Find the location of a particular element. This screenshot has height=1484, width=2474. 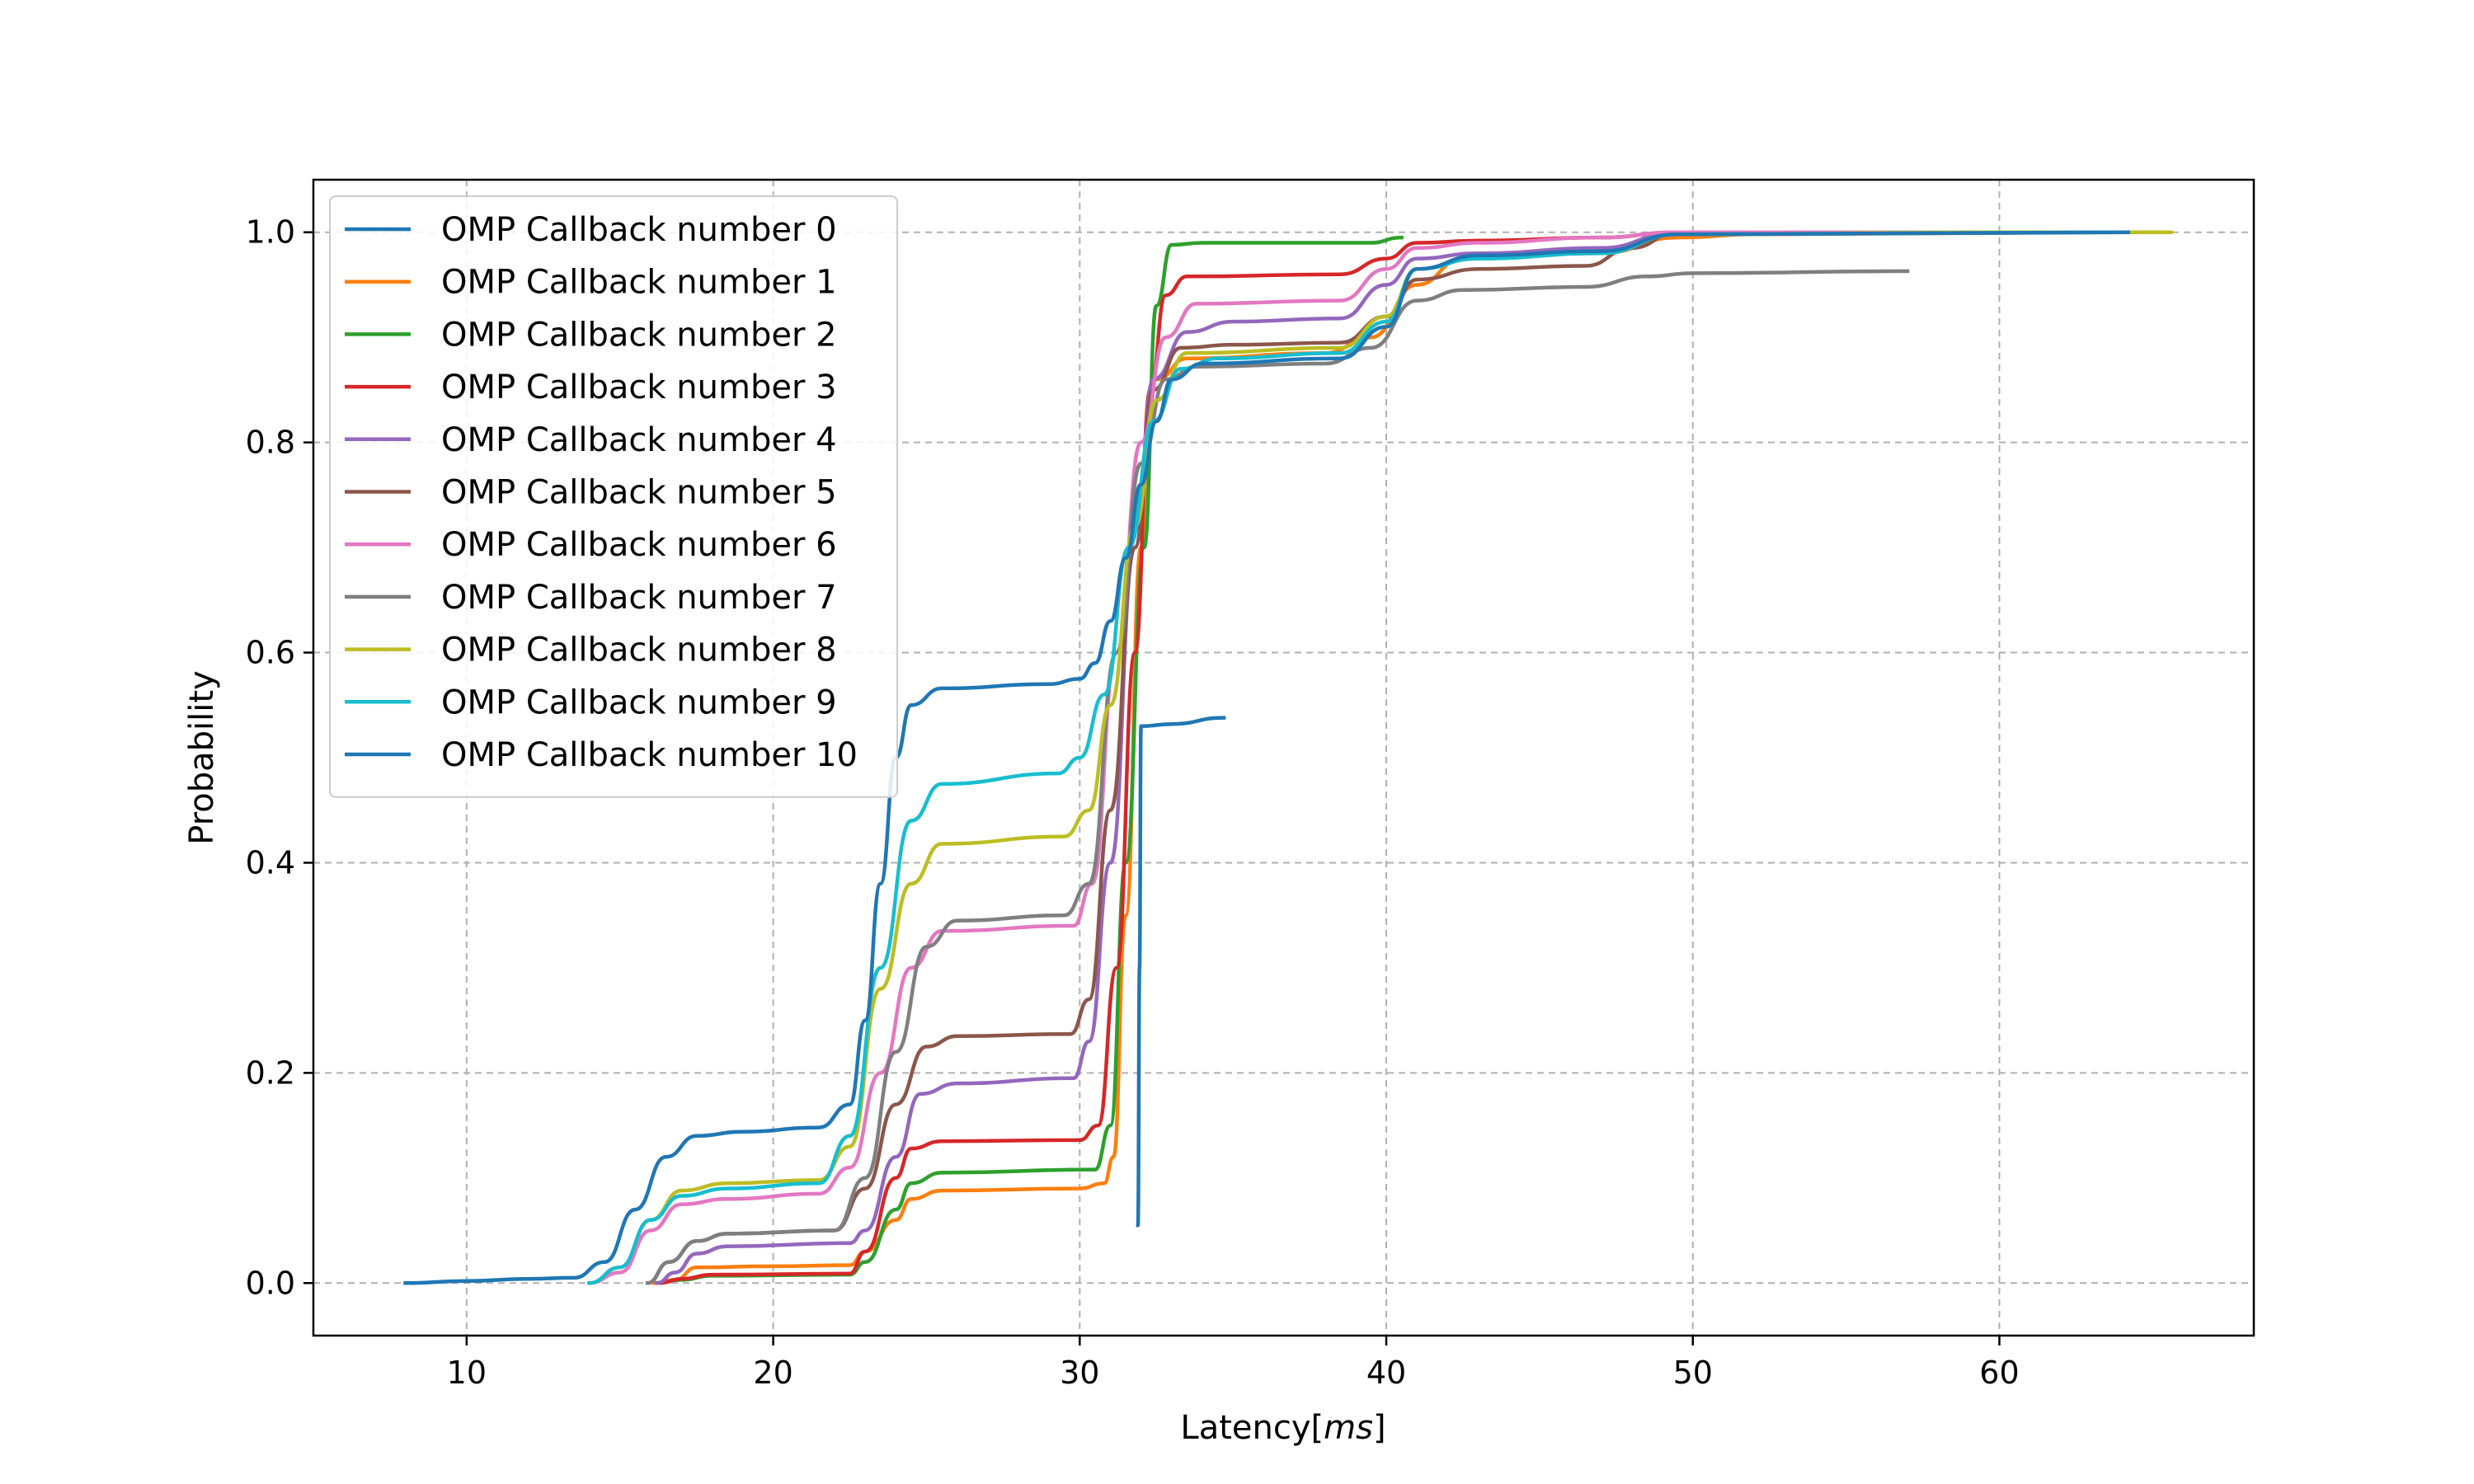

y-tick-label: 0.2 is located at coordinates (270, 1072).